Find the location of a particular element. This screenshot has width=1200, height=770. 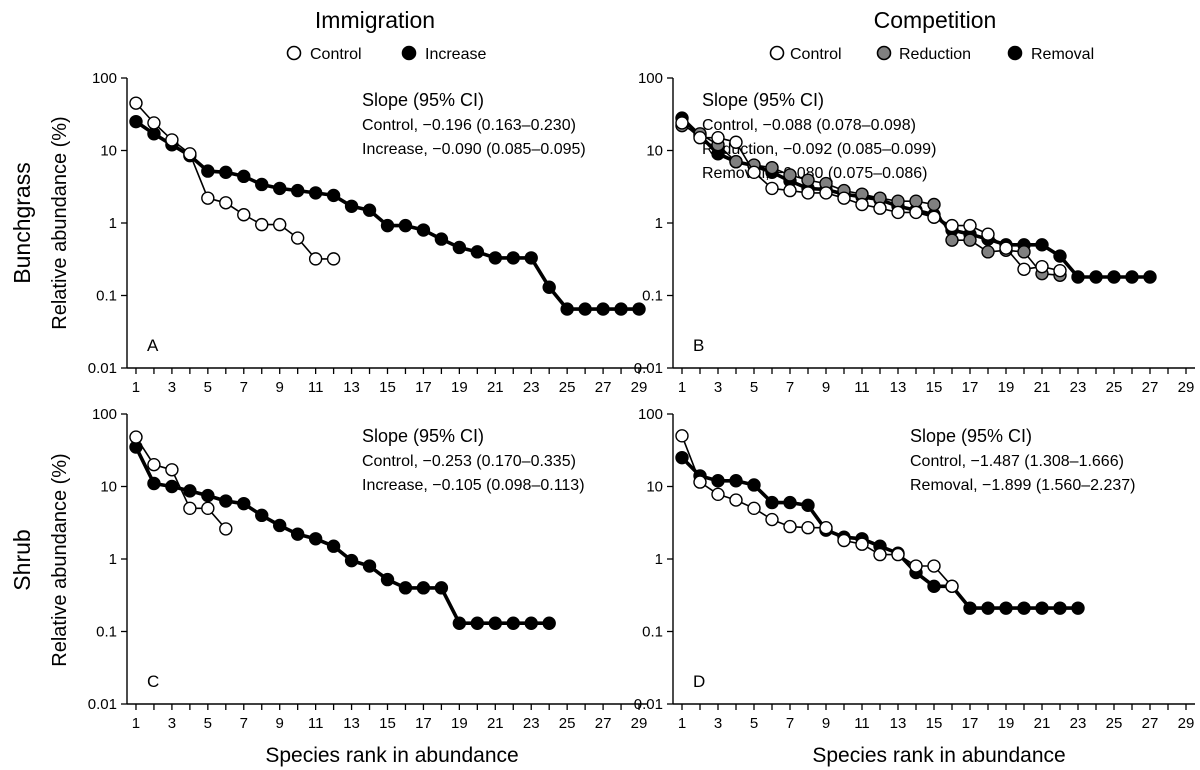

series-increase is located at coordinates (342, 535).